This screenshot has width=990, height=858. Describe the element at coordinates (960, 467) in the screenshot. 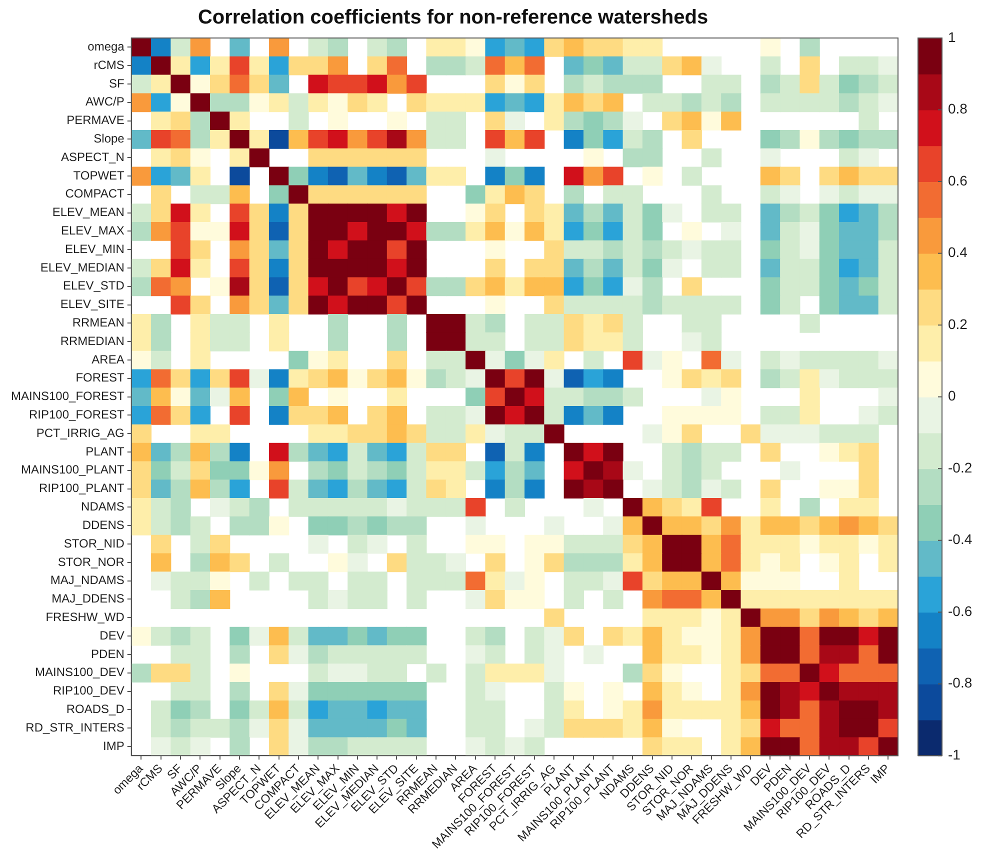

I see `color-bar-label: -0.2` at that location.